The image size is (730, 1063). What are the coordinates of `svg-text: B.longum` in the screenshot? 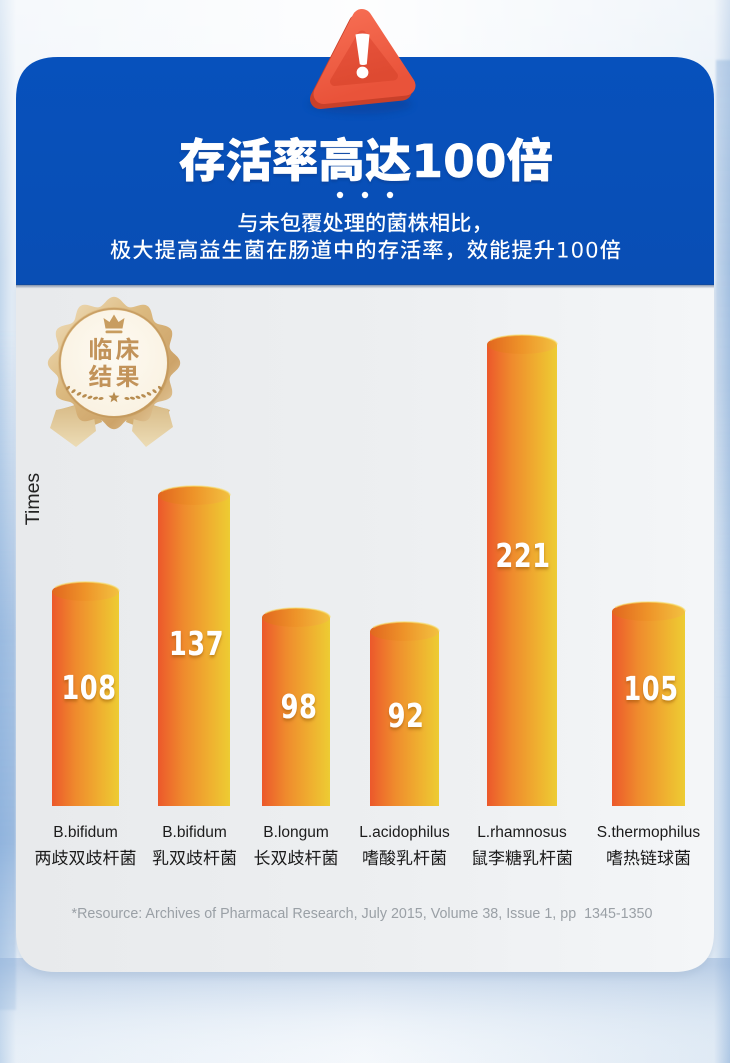 It's located at (295, 832).